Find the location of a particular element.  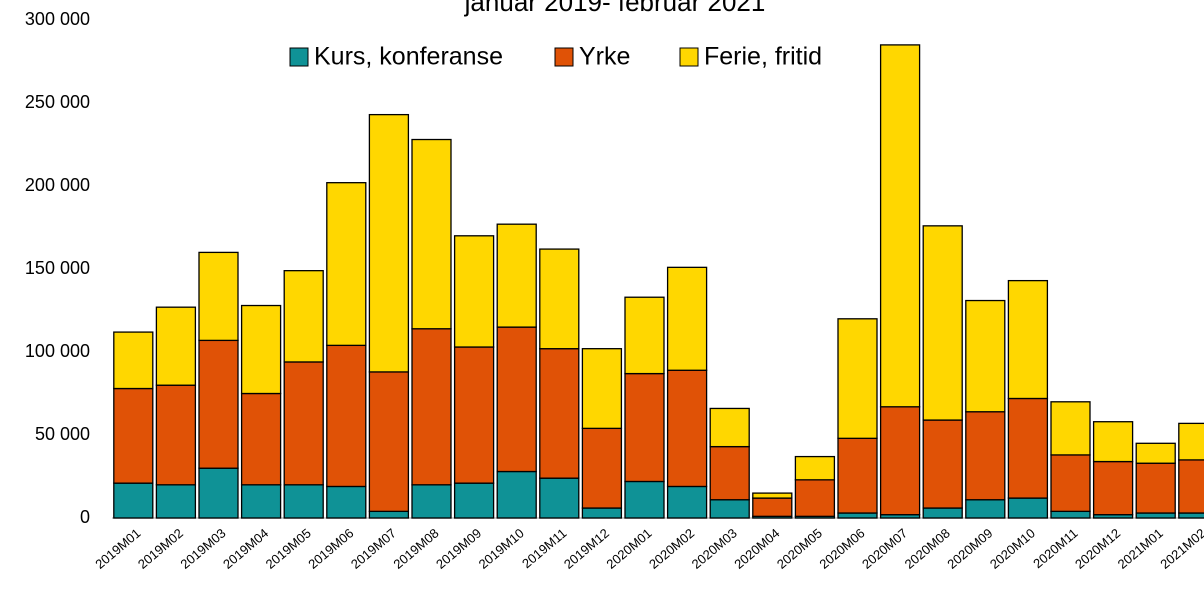

x-tick-label: 2020M03 is located at coordinates (714, 548).